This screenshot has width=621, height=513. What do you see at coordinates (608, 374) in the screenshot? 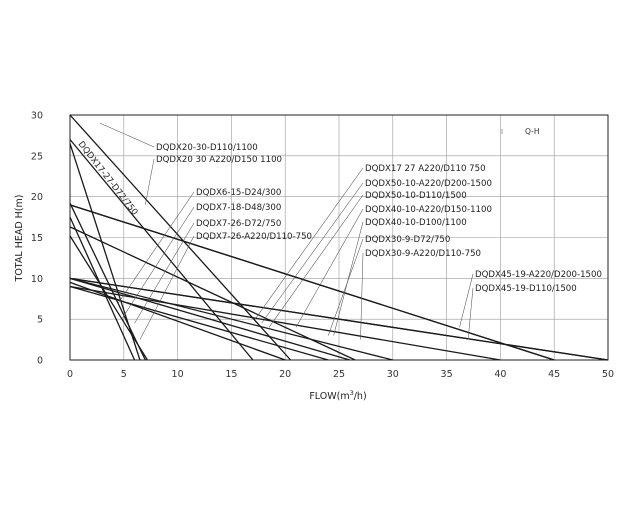
I see `x-tick-label: 50` at bounding box center [608, 374].